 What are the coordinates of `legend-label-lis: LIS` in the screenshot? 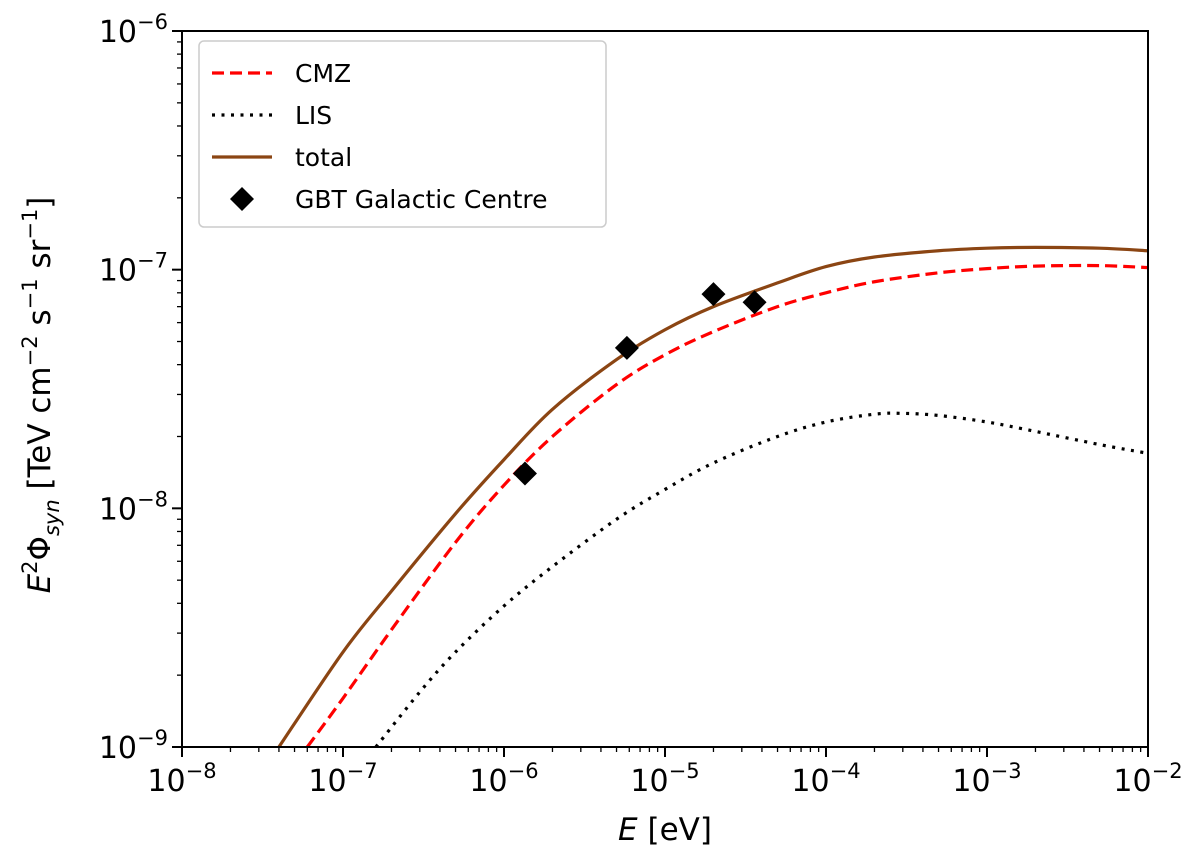 It's located at (313, 115).